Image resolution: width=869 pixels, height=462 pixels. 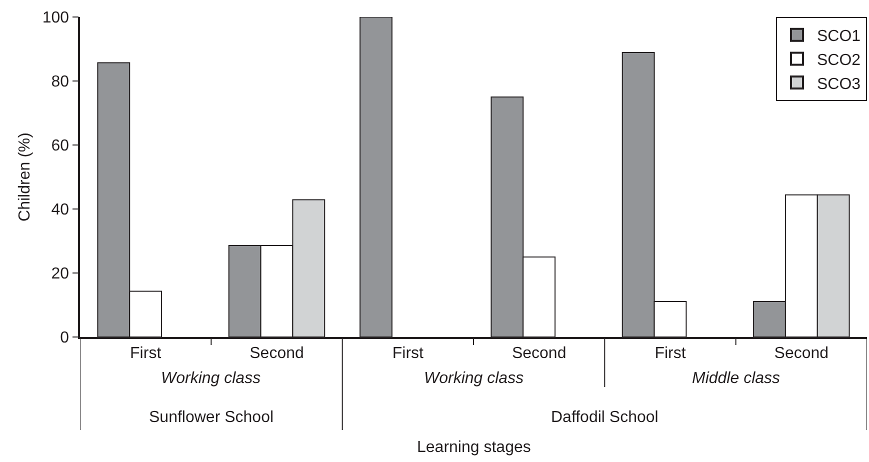 I want to click on y-tick-label: 60, so click(x=60, y=146).